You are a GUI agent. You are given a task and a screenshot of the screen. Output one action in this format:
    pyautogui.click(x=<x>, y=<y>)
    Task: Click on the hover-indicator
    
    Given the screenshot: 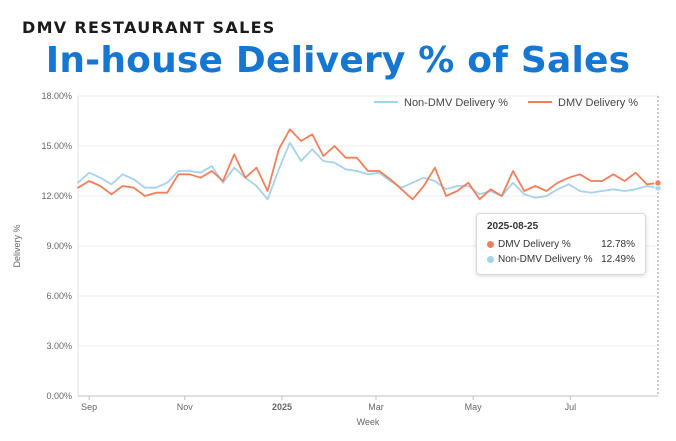 What is the action you would take?
    pyautogui.click(x=658, y=246)
    